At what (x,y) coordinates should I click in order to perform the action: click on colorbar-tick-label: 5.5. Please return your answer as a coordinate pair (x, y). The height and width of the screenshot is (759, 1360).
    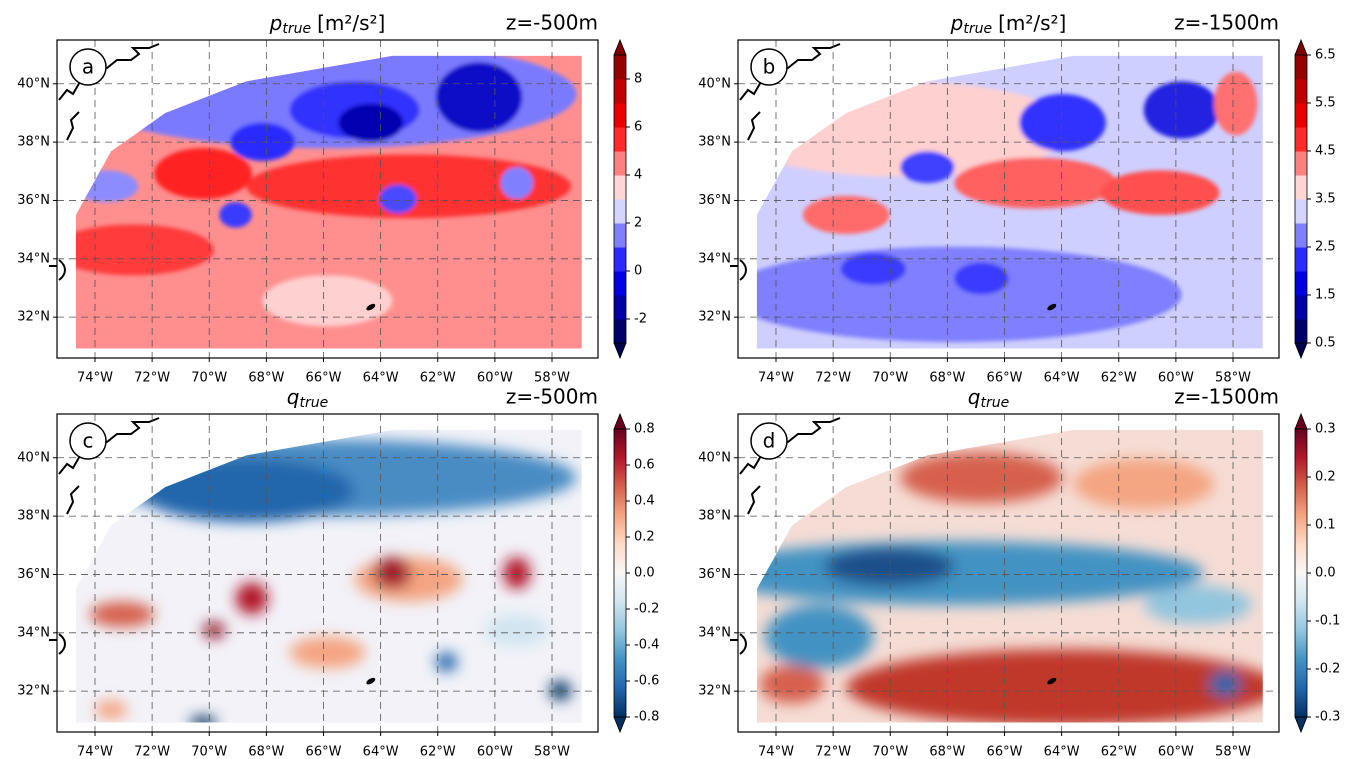
    Looking at the image, I should click on (1325, 103).